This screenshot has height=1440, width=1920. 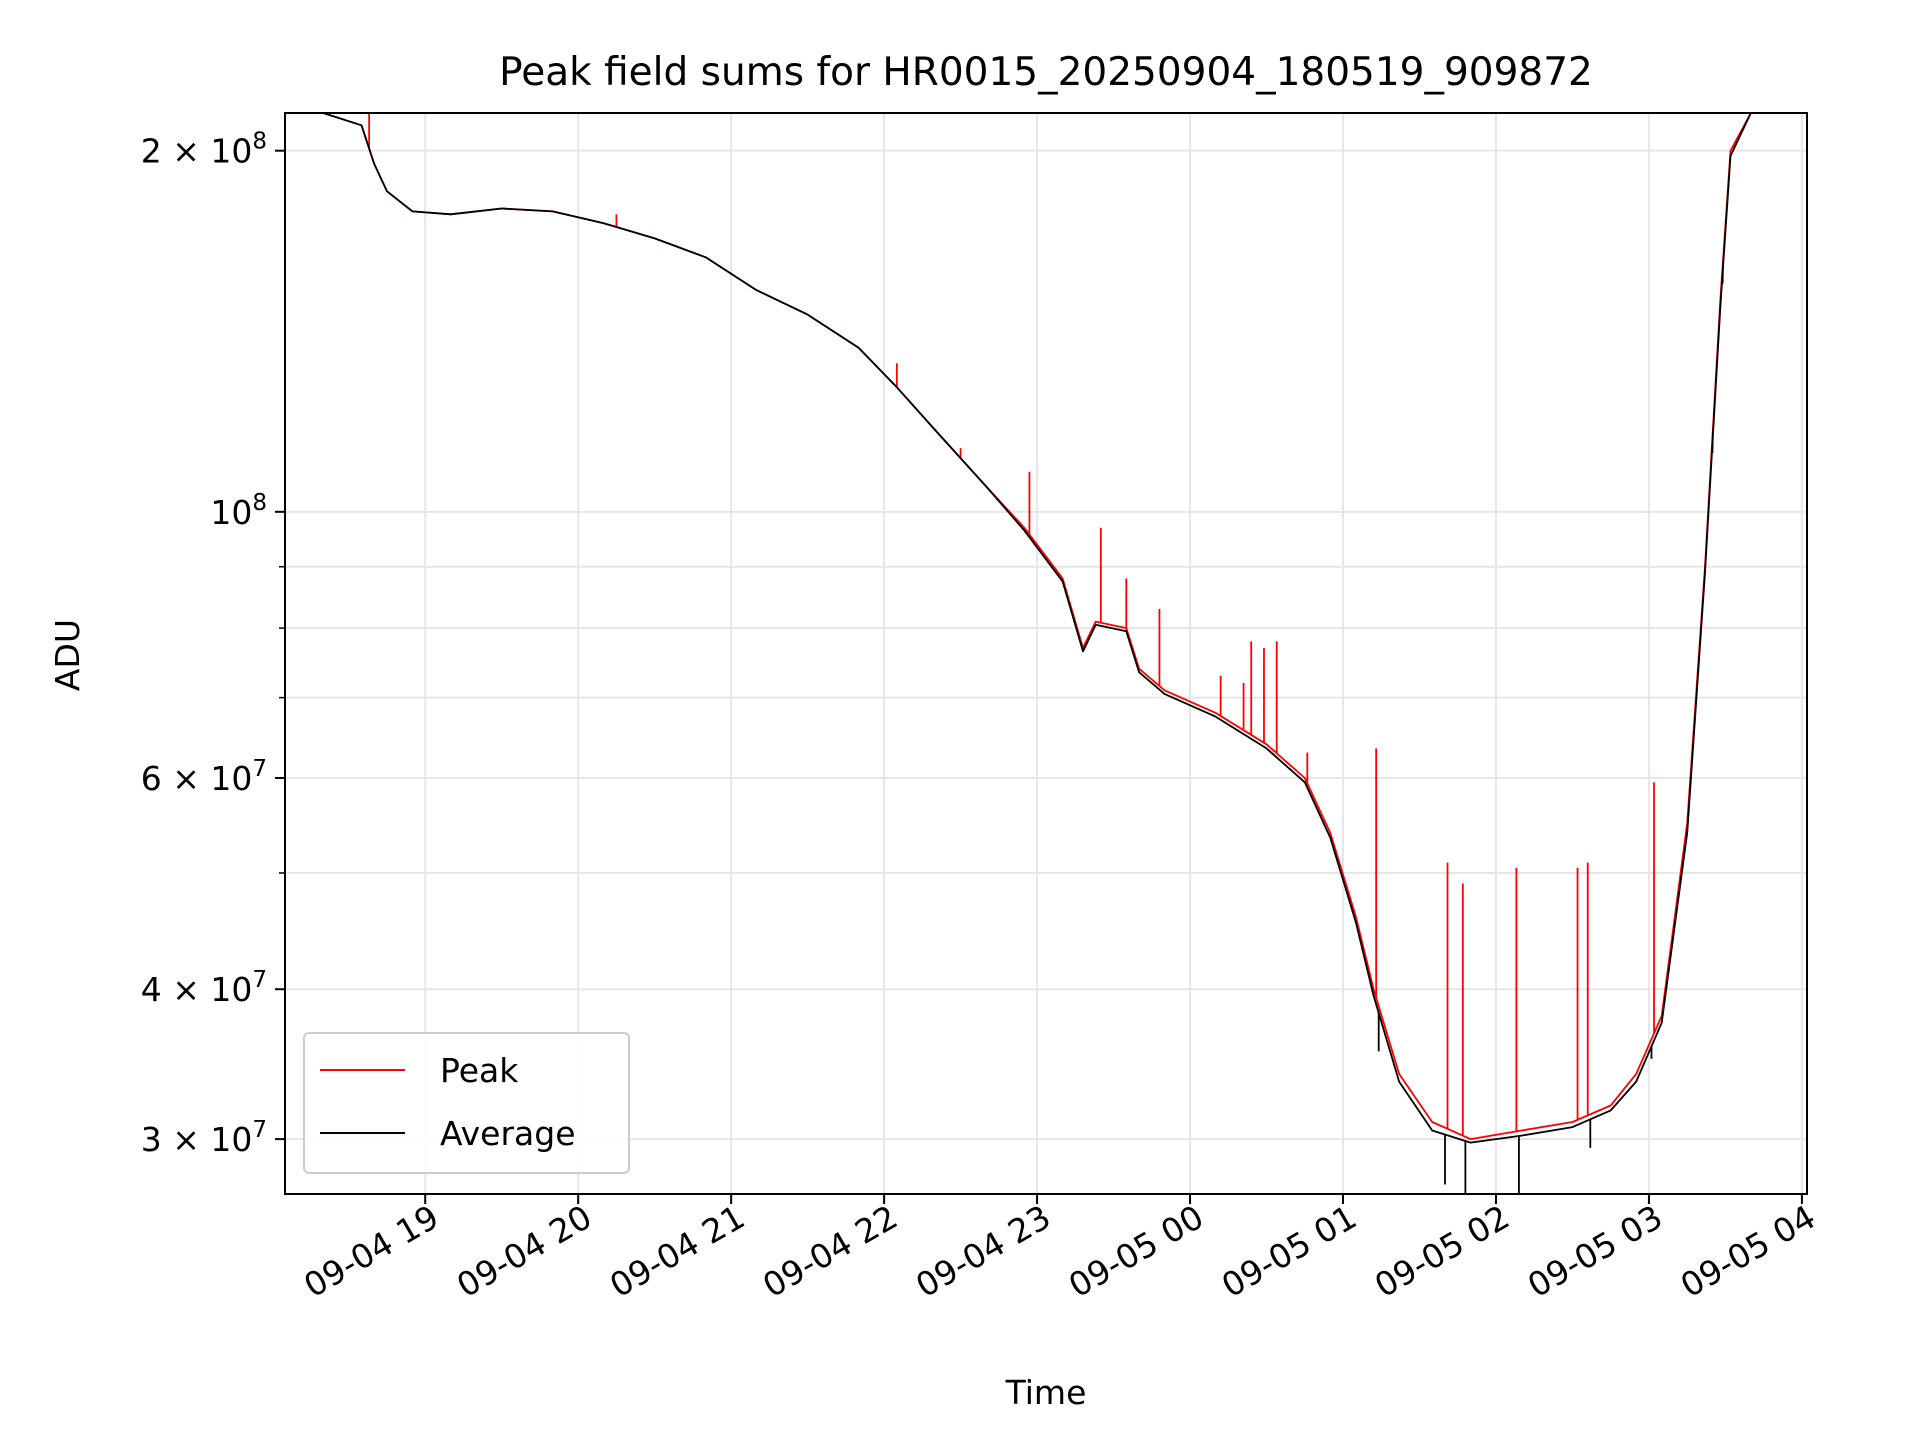 I want to click on y-tick-label: 6 × 107, so click(x=204, y=777).